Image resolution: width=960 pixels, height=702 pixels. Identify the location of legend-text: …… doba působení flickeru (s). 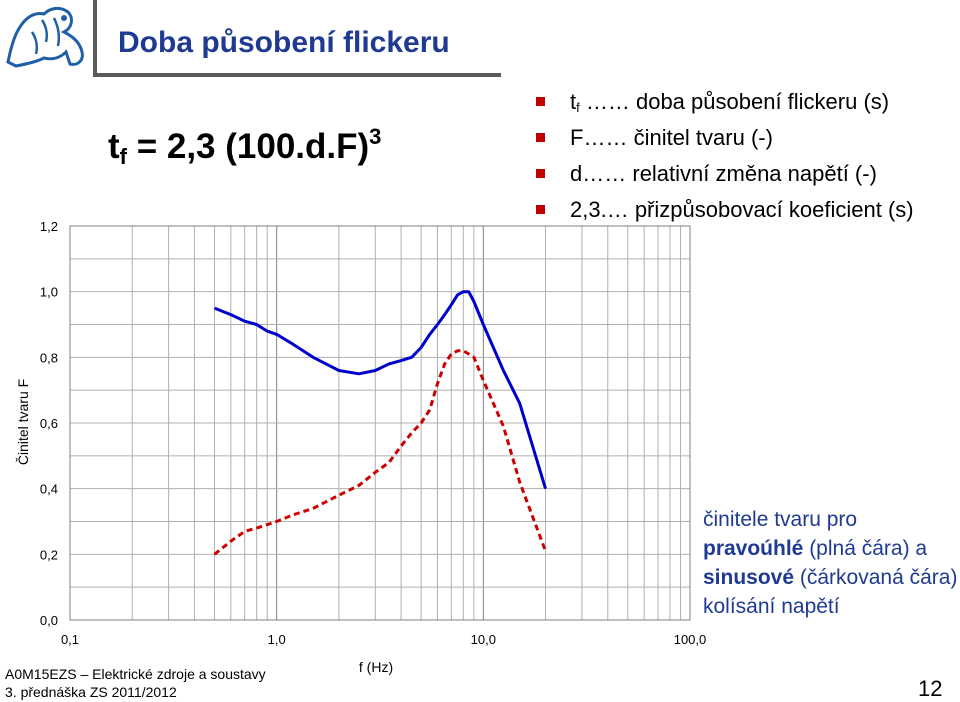
(734, 101).